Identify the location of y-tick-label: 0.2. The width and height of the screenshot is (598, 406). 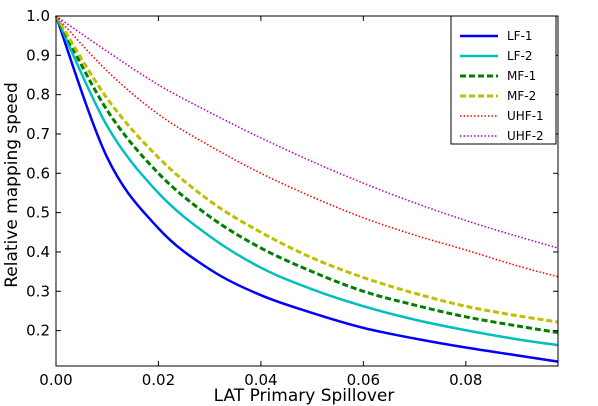
(38, 331).